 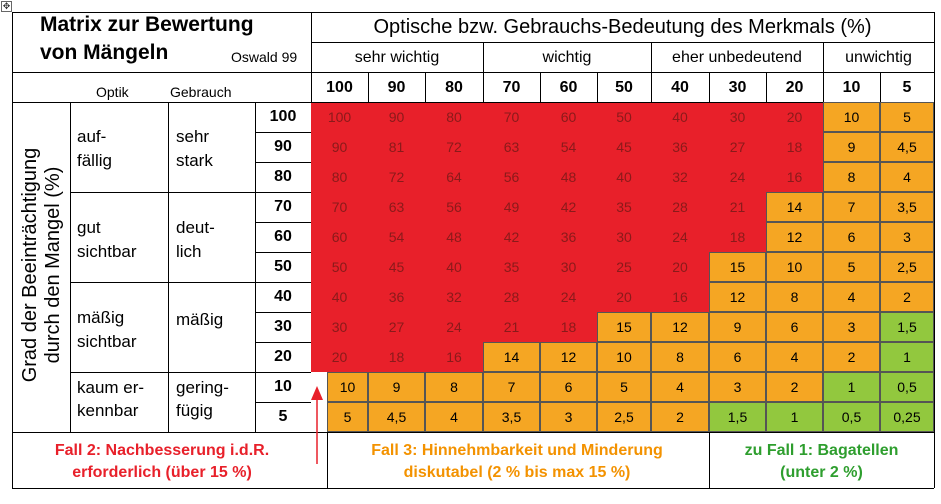 I want to click on matrix-cell: 100, so click(x=339, y=117).